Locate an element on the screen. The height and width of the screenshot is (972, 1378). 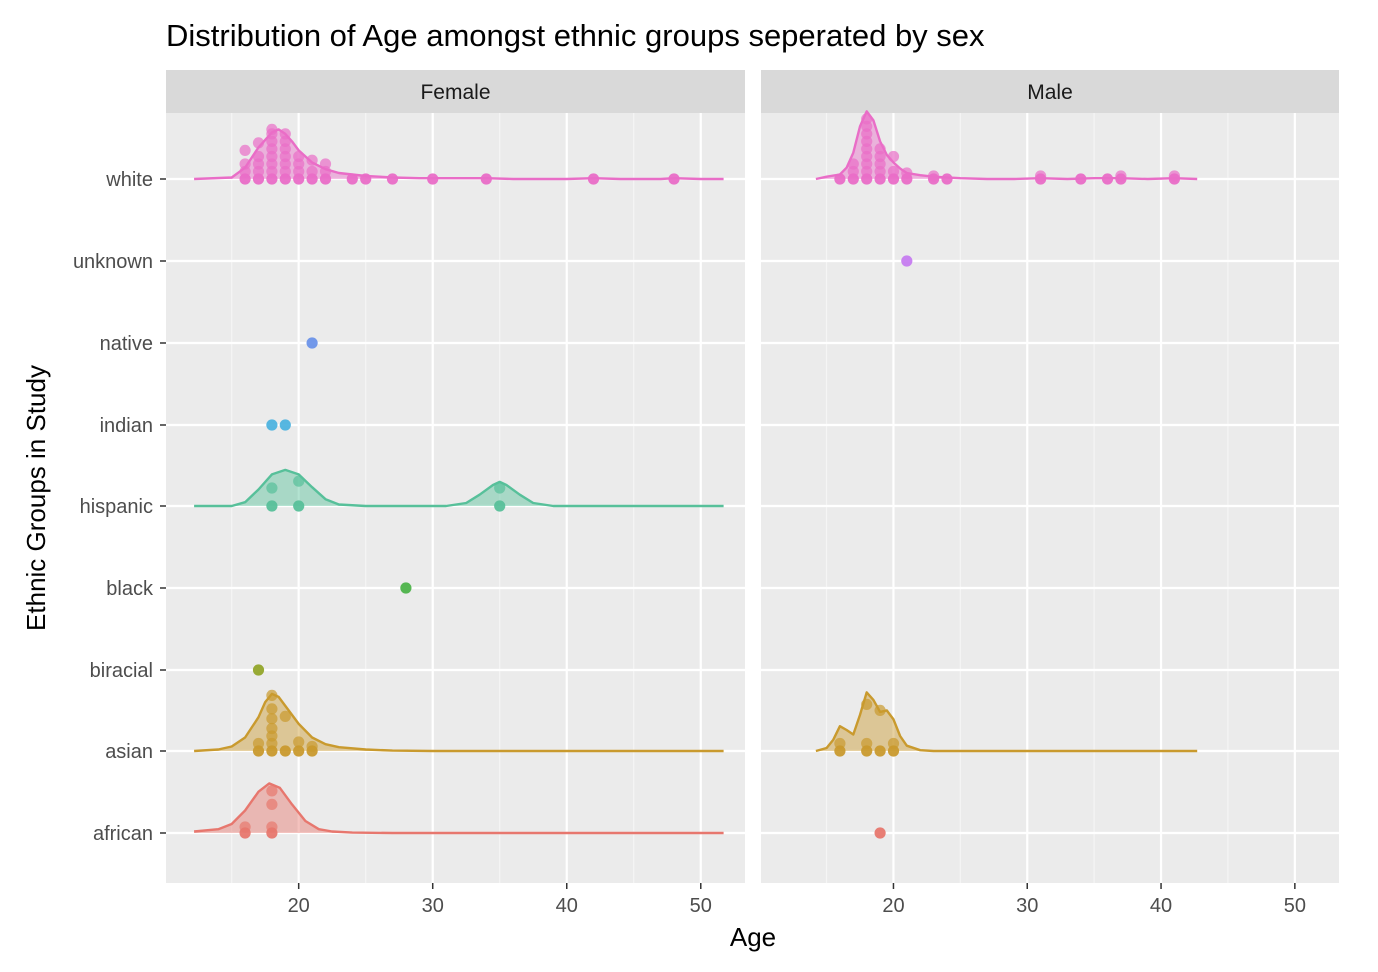
facet-strip-label: Male is located at coordinates (1050, 92).